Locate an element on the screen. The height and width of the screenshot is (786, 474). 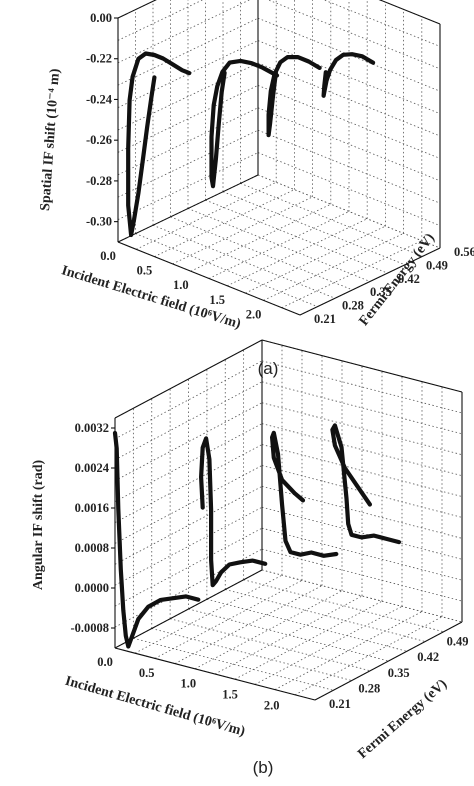
panel-b-x-axis-title: Incident Electric field (10⁶V/m) is located at coordinates (155, 707).